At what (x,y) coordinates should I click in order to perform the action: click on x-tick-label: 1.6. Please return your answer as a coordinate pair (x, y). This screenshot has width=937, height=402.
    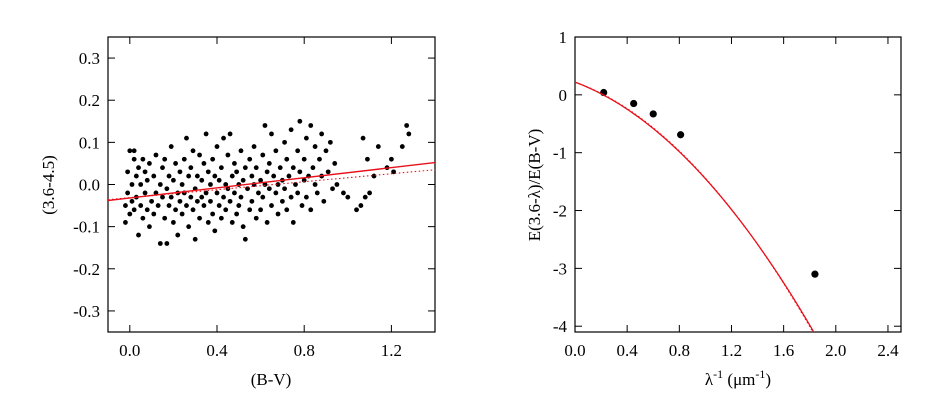
    Looking at the image, I should click on (783, 350).